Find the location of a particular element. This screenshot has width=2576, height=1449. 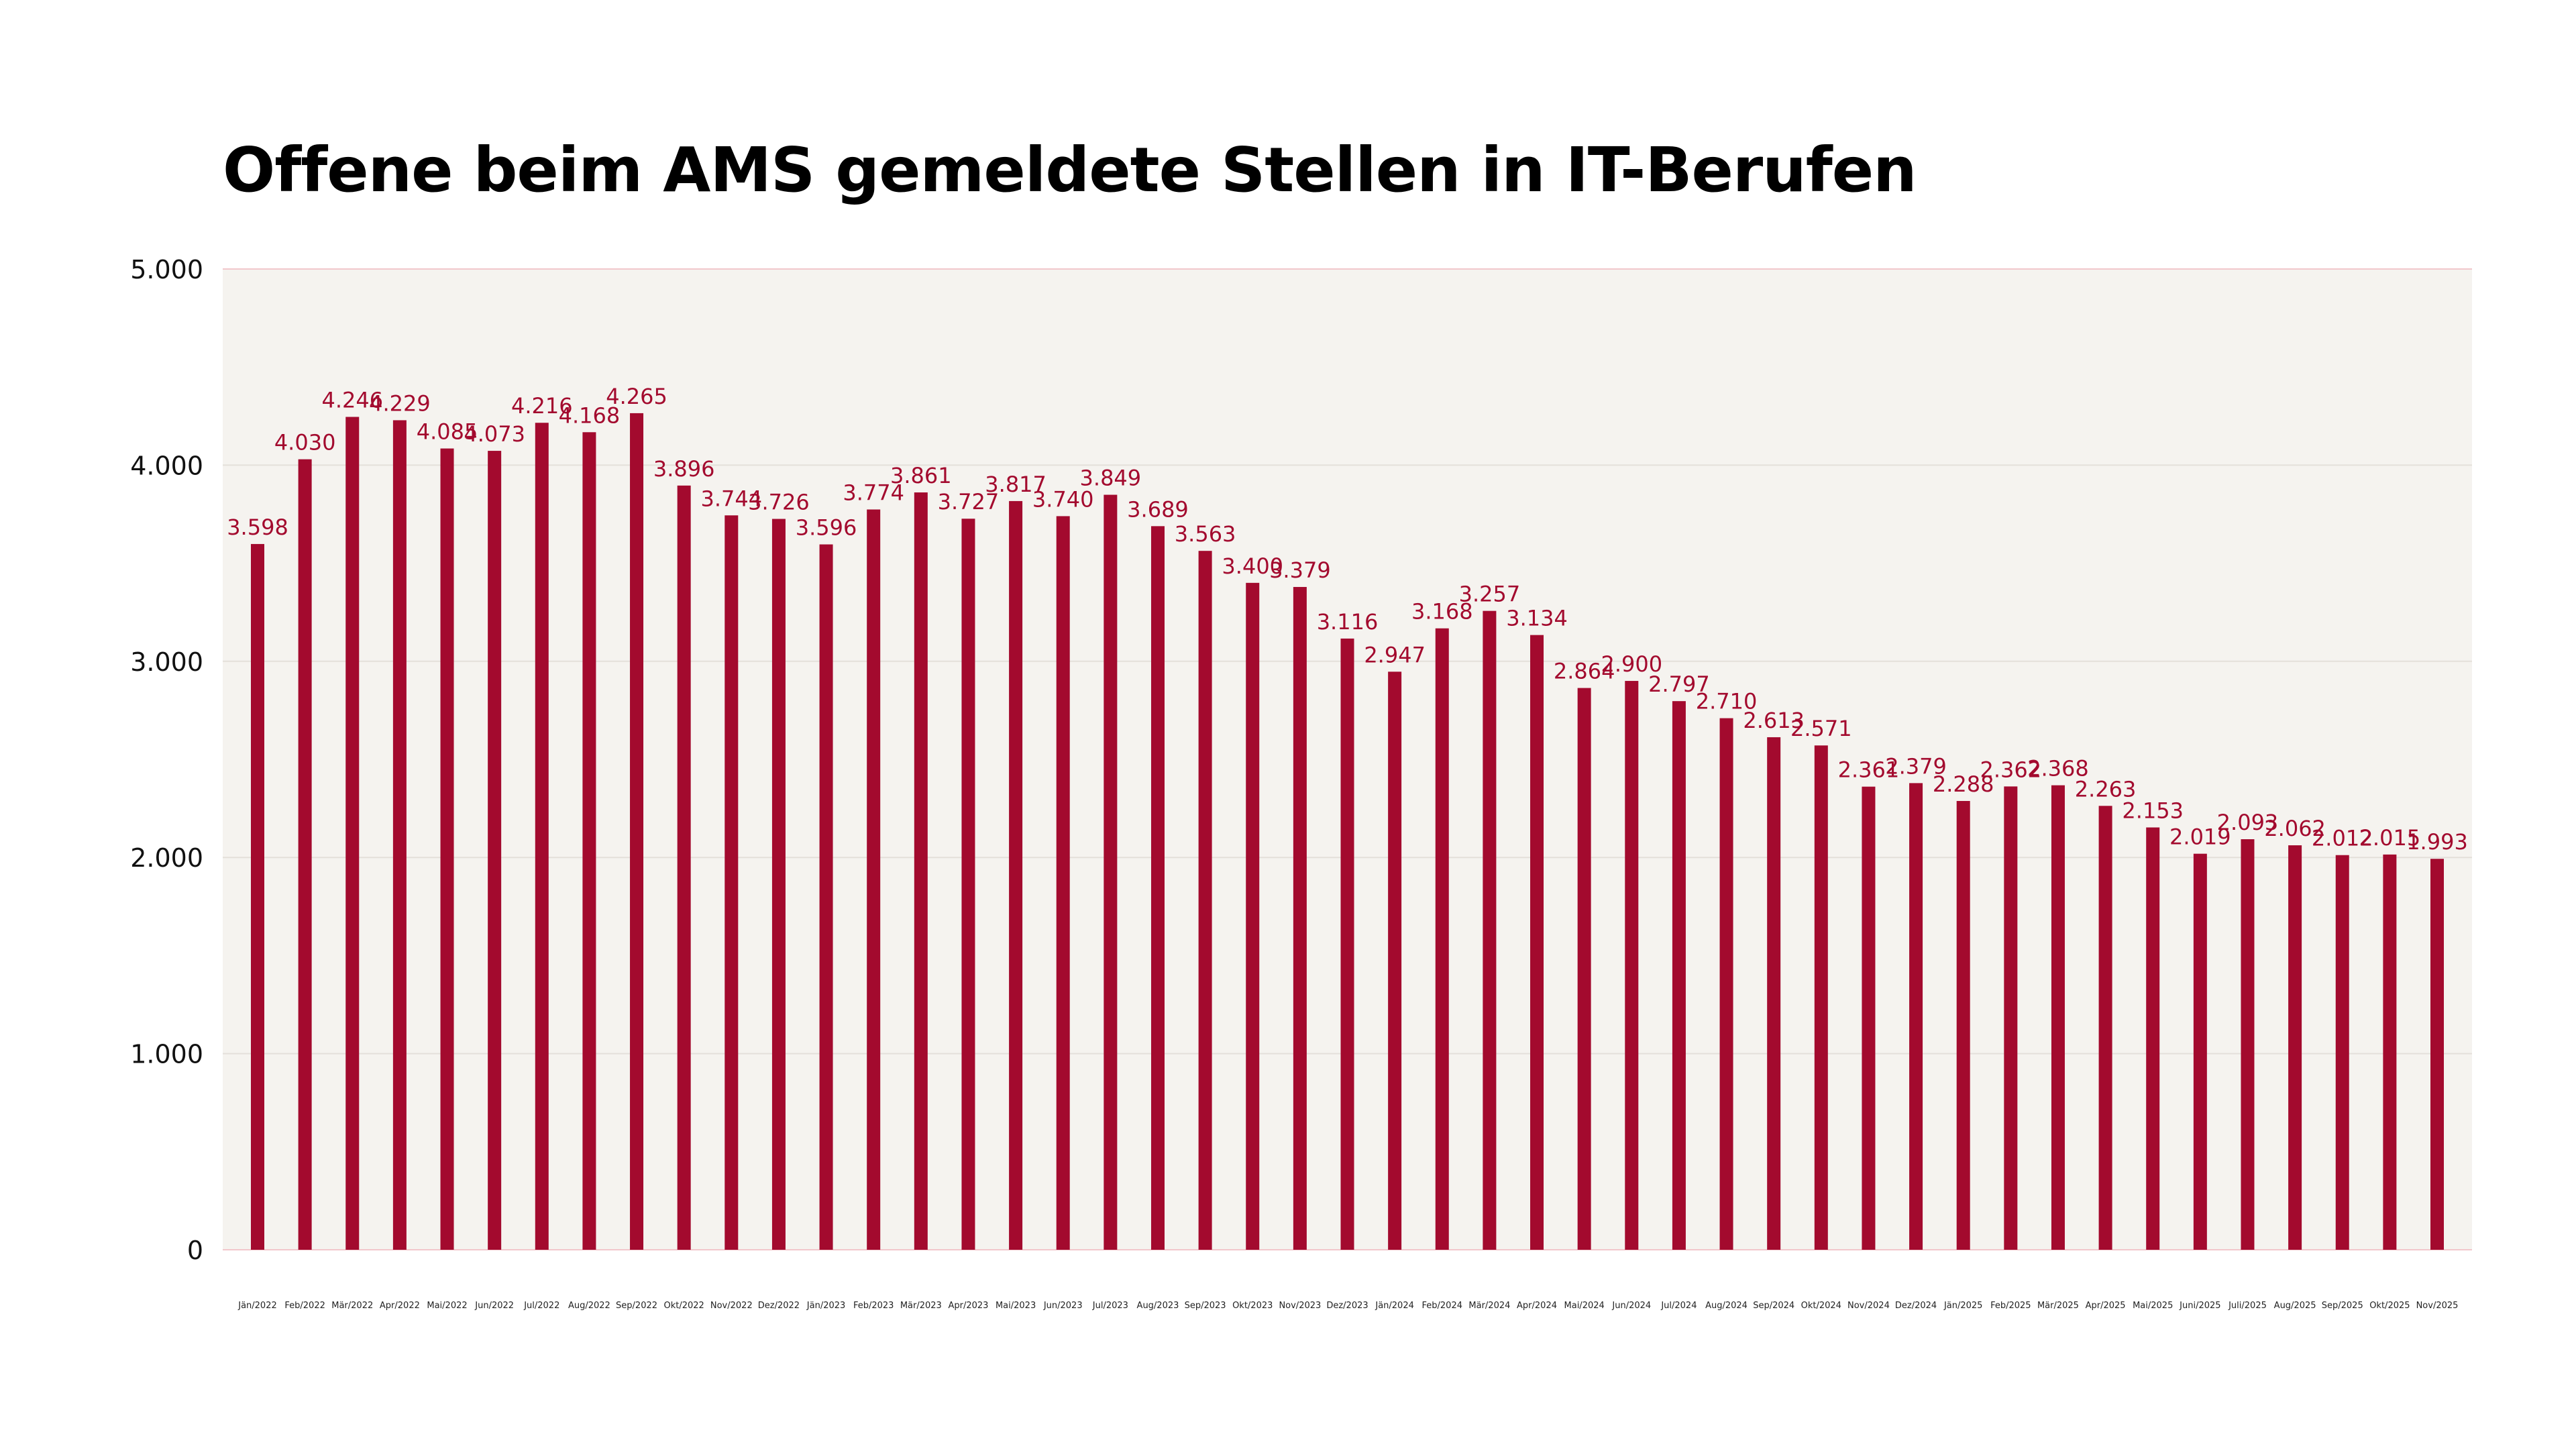

y-tick-label: 1.000 is located at coordinates (166, 1054).